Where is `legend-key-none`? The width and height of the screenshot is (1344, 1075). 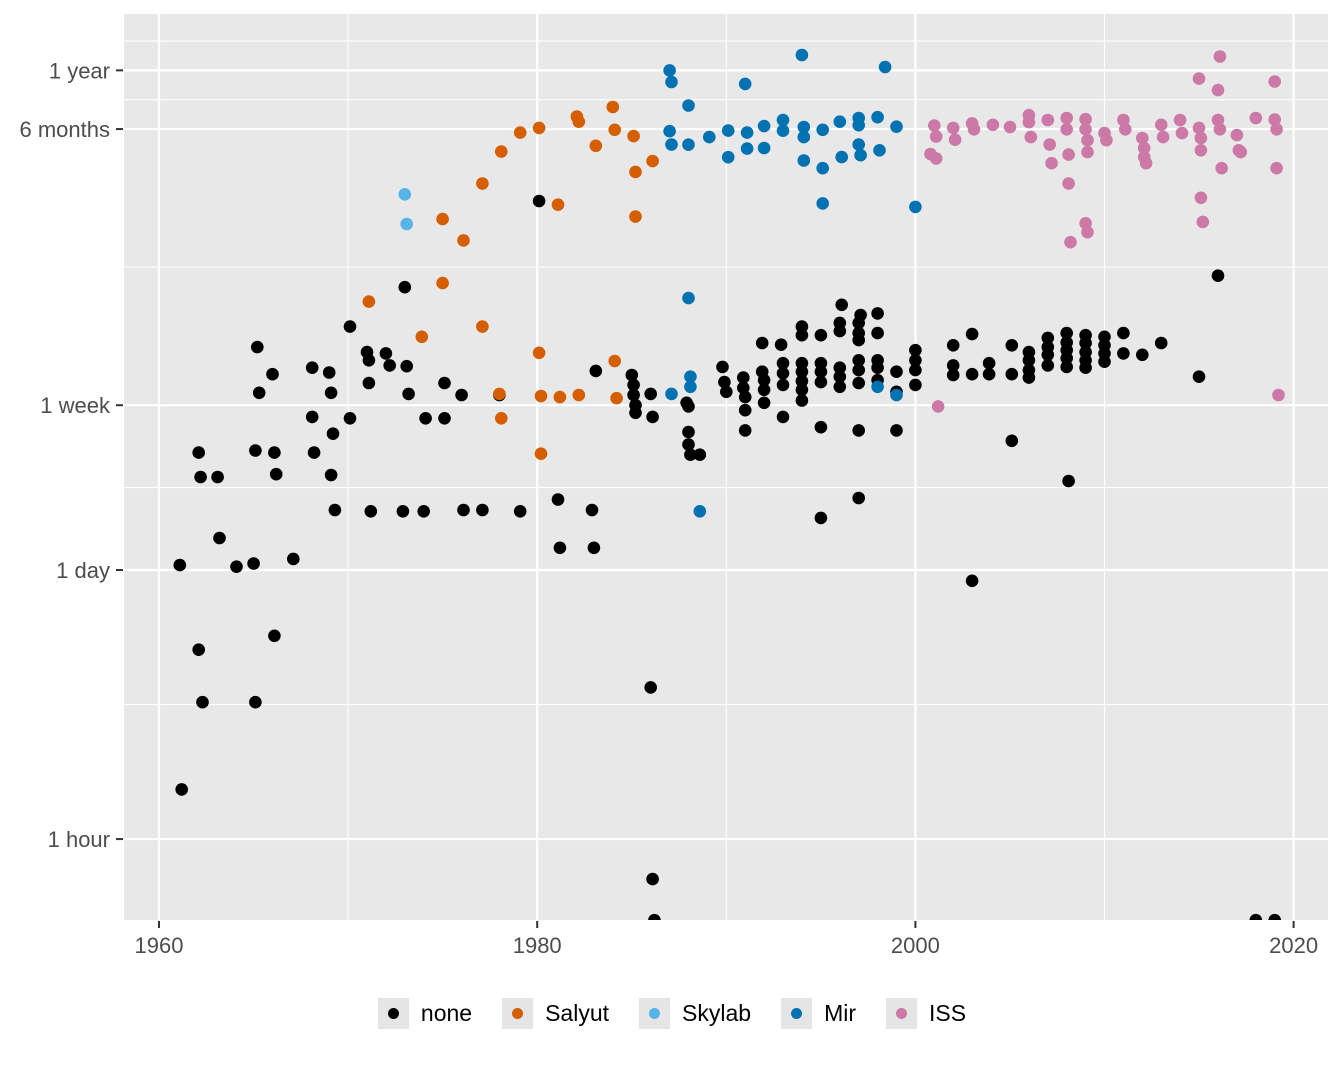
legend-key-none is located at coordinates (393, 1013).